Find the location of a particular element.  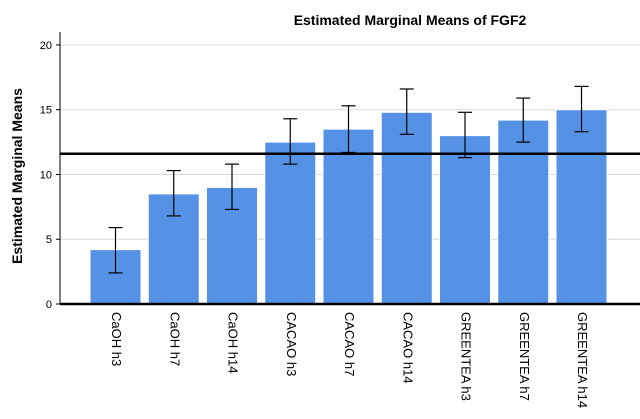

y-tick-label: 5 is located at coordinates (49, 240).